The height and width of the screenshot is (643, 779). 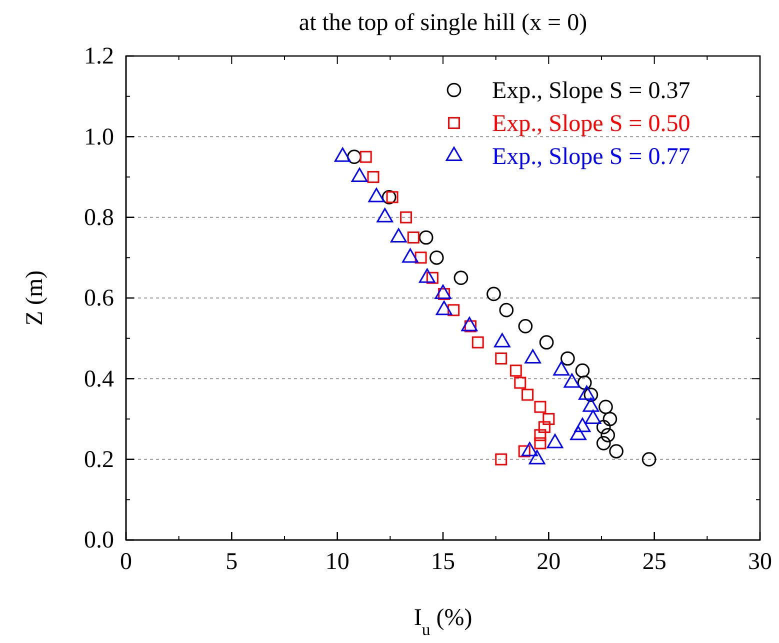 I want to click on x-tick-label: 15, so click(x=443, y=562).